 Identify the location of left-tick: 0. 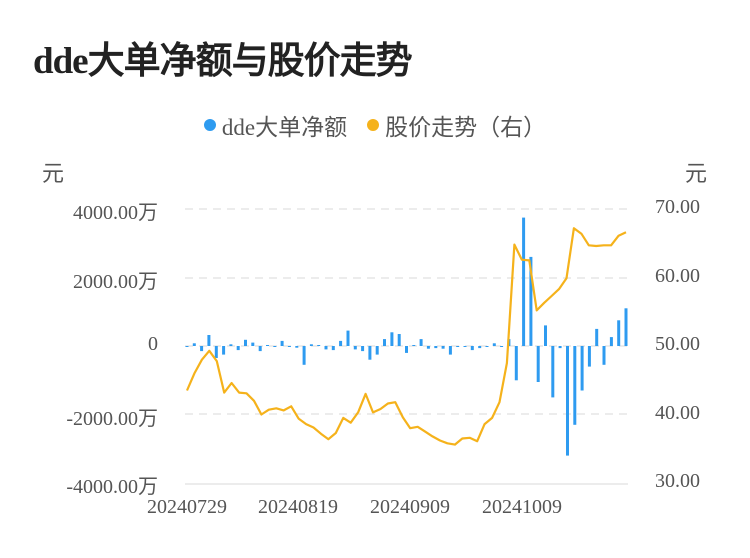
(153, 344).